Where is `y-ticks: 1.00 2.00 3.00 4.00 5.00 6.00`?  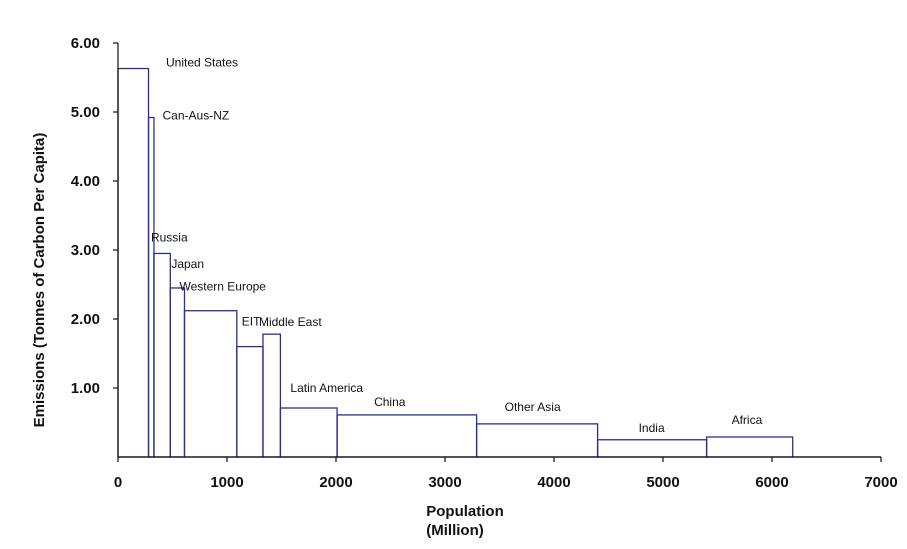 y-ticks: 1.00 2.00 3.00 4.00 5.00 6.00 is located at coordinates (94, 216).